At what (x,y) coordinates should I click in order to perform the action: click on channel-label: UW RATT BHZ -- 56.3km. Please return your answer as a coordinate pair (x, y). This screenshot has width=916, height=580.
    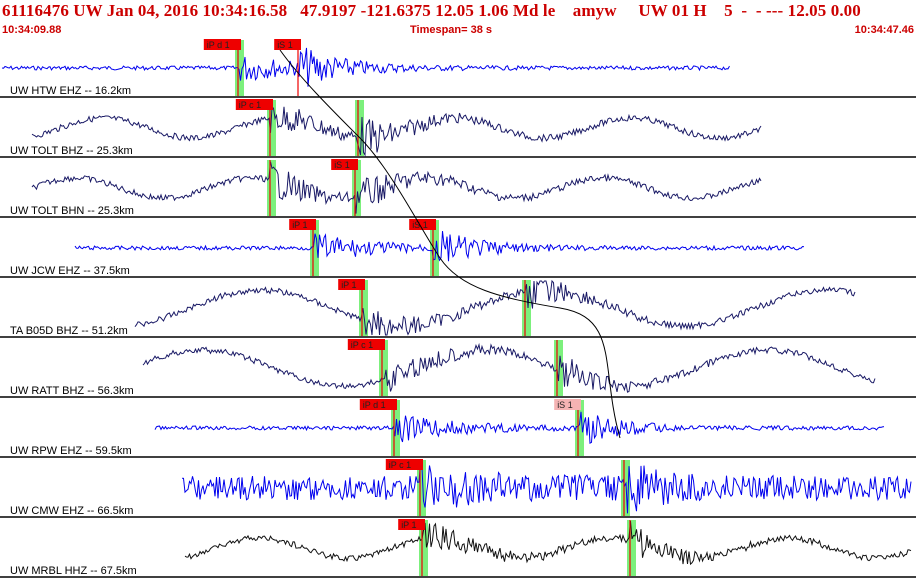
    Looking at the image, I should click on (72, 391).